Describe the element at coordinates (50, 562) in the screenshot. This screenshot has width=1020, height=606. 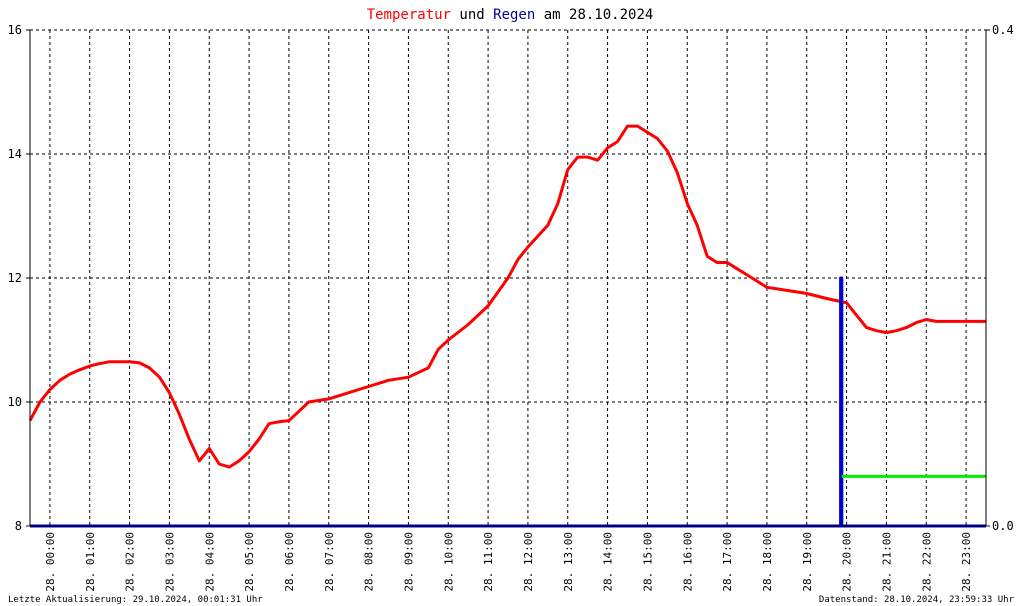
I see `x-tick-label: 28. 00:00` at that location.